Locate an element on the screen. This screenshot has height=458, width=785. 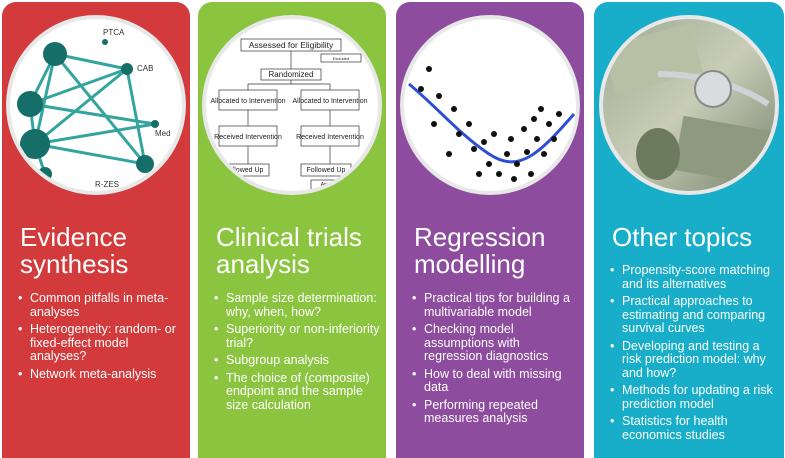
panel-title: Clinical trials analysis is located at coordinates (289, 250).